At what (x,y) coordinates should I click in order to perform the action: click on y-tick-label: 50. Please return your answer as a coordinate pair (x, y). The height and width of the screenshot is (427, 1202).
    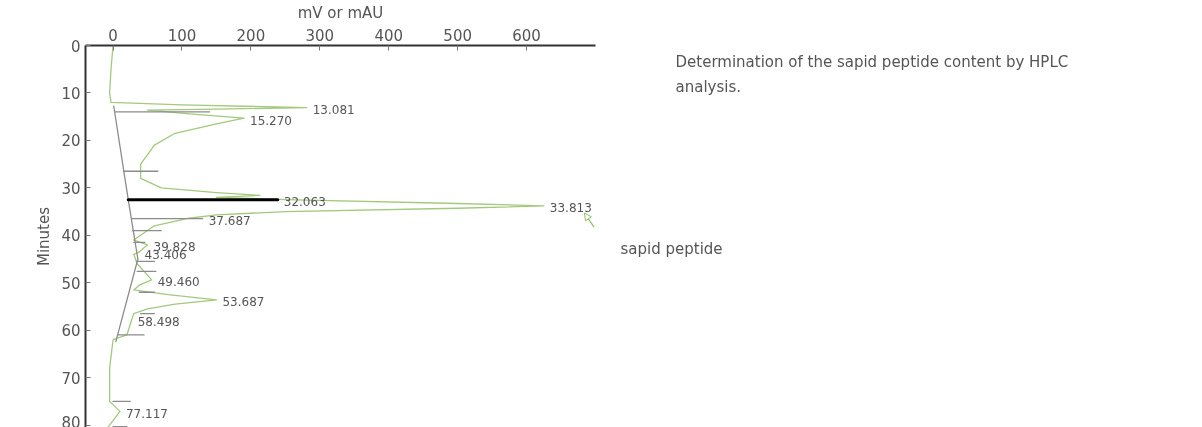
    Looking at the image, I should click on (71, 283).